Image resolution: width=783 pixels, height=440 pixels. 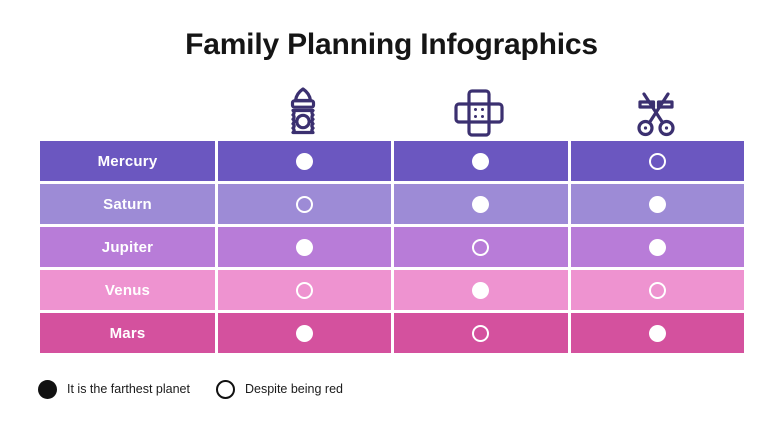 What do you see at coordinates (47, 389) in the screenshot?
I see `legend-filled-dot-icon` at bounding box center [47, 389].